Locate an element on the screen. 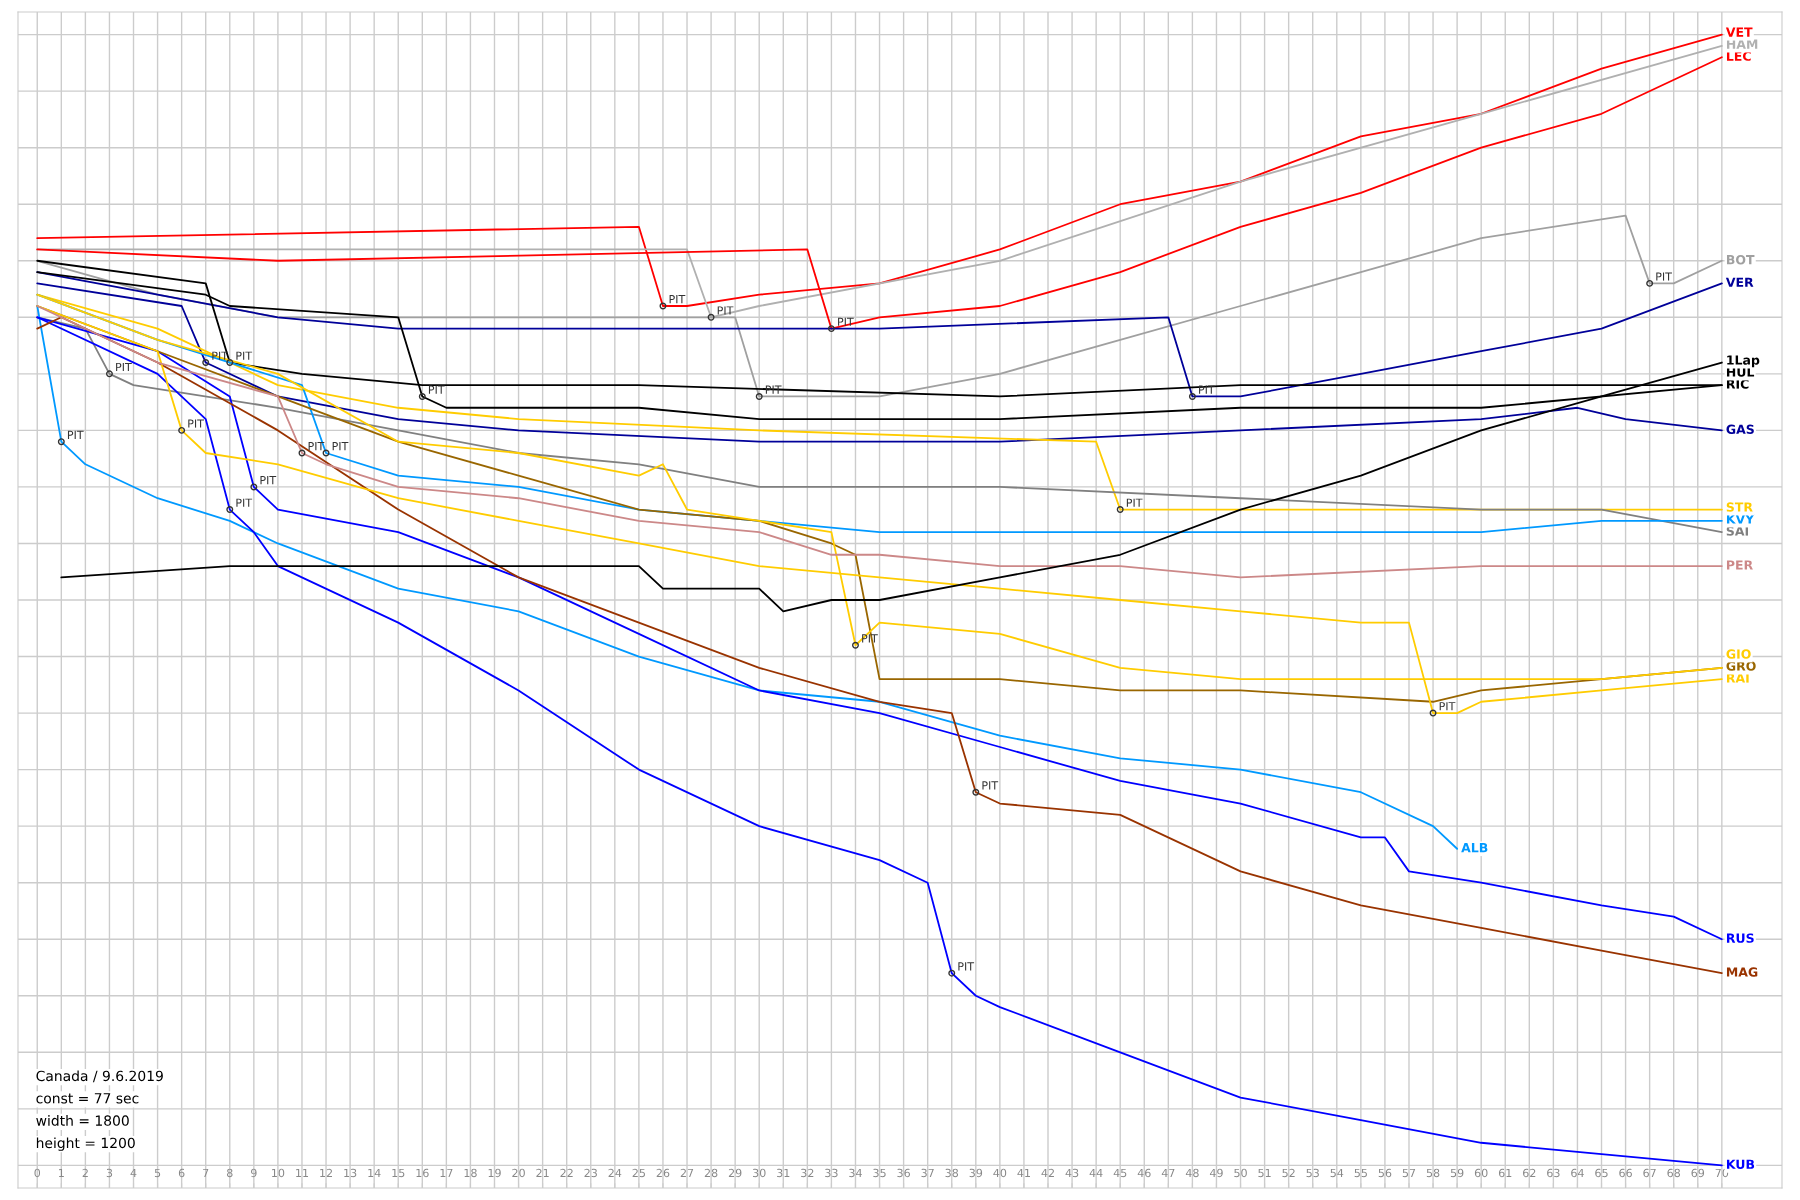 Image resolution: width=1800 pixels, height=1200 pixels. x-tick-label: 61 is located at coordinates (1505, 1173).